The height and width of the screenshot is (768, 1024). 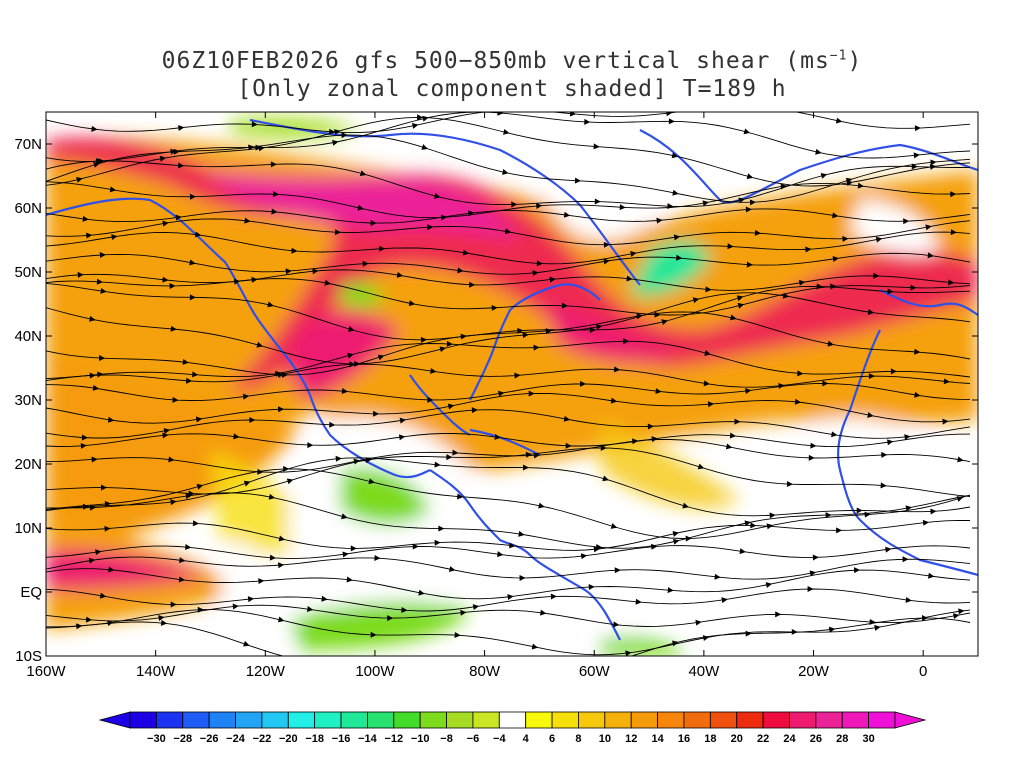 I want to click on colorbar-label: −22, so click(x=262, y=739).